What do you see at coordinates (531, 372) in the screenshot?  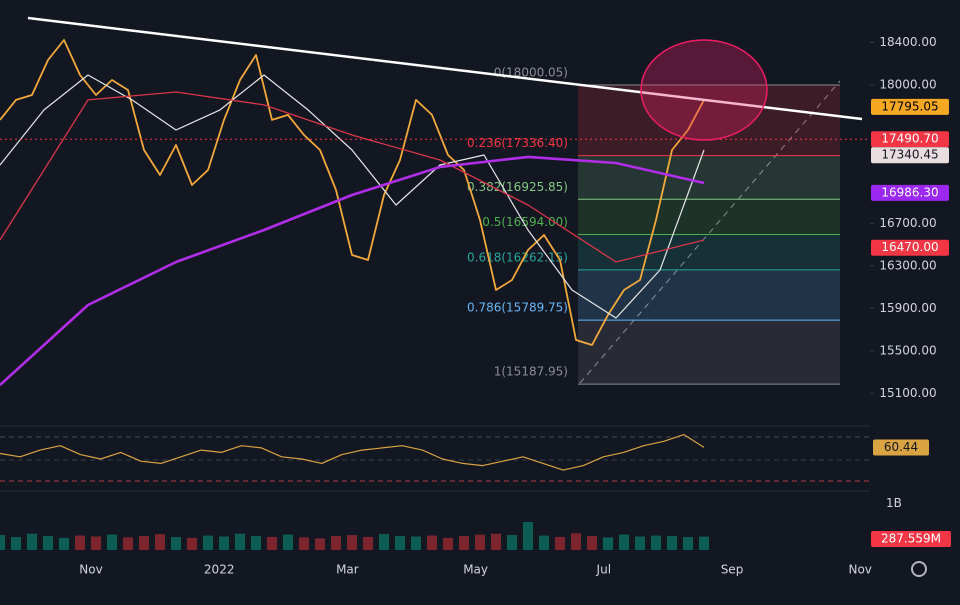 I see `fib-level-label: 1(15187.95)` at bounding box center [531, 372].